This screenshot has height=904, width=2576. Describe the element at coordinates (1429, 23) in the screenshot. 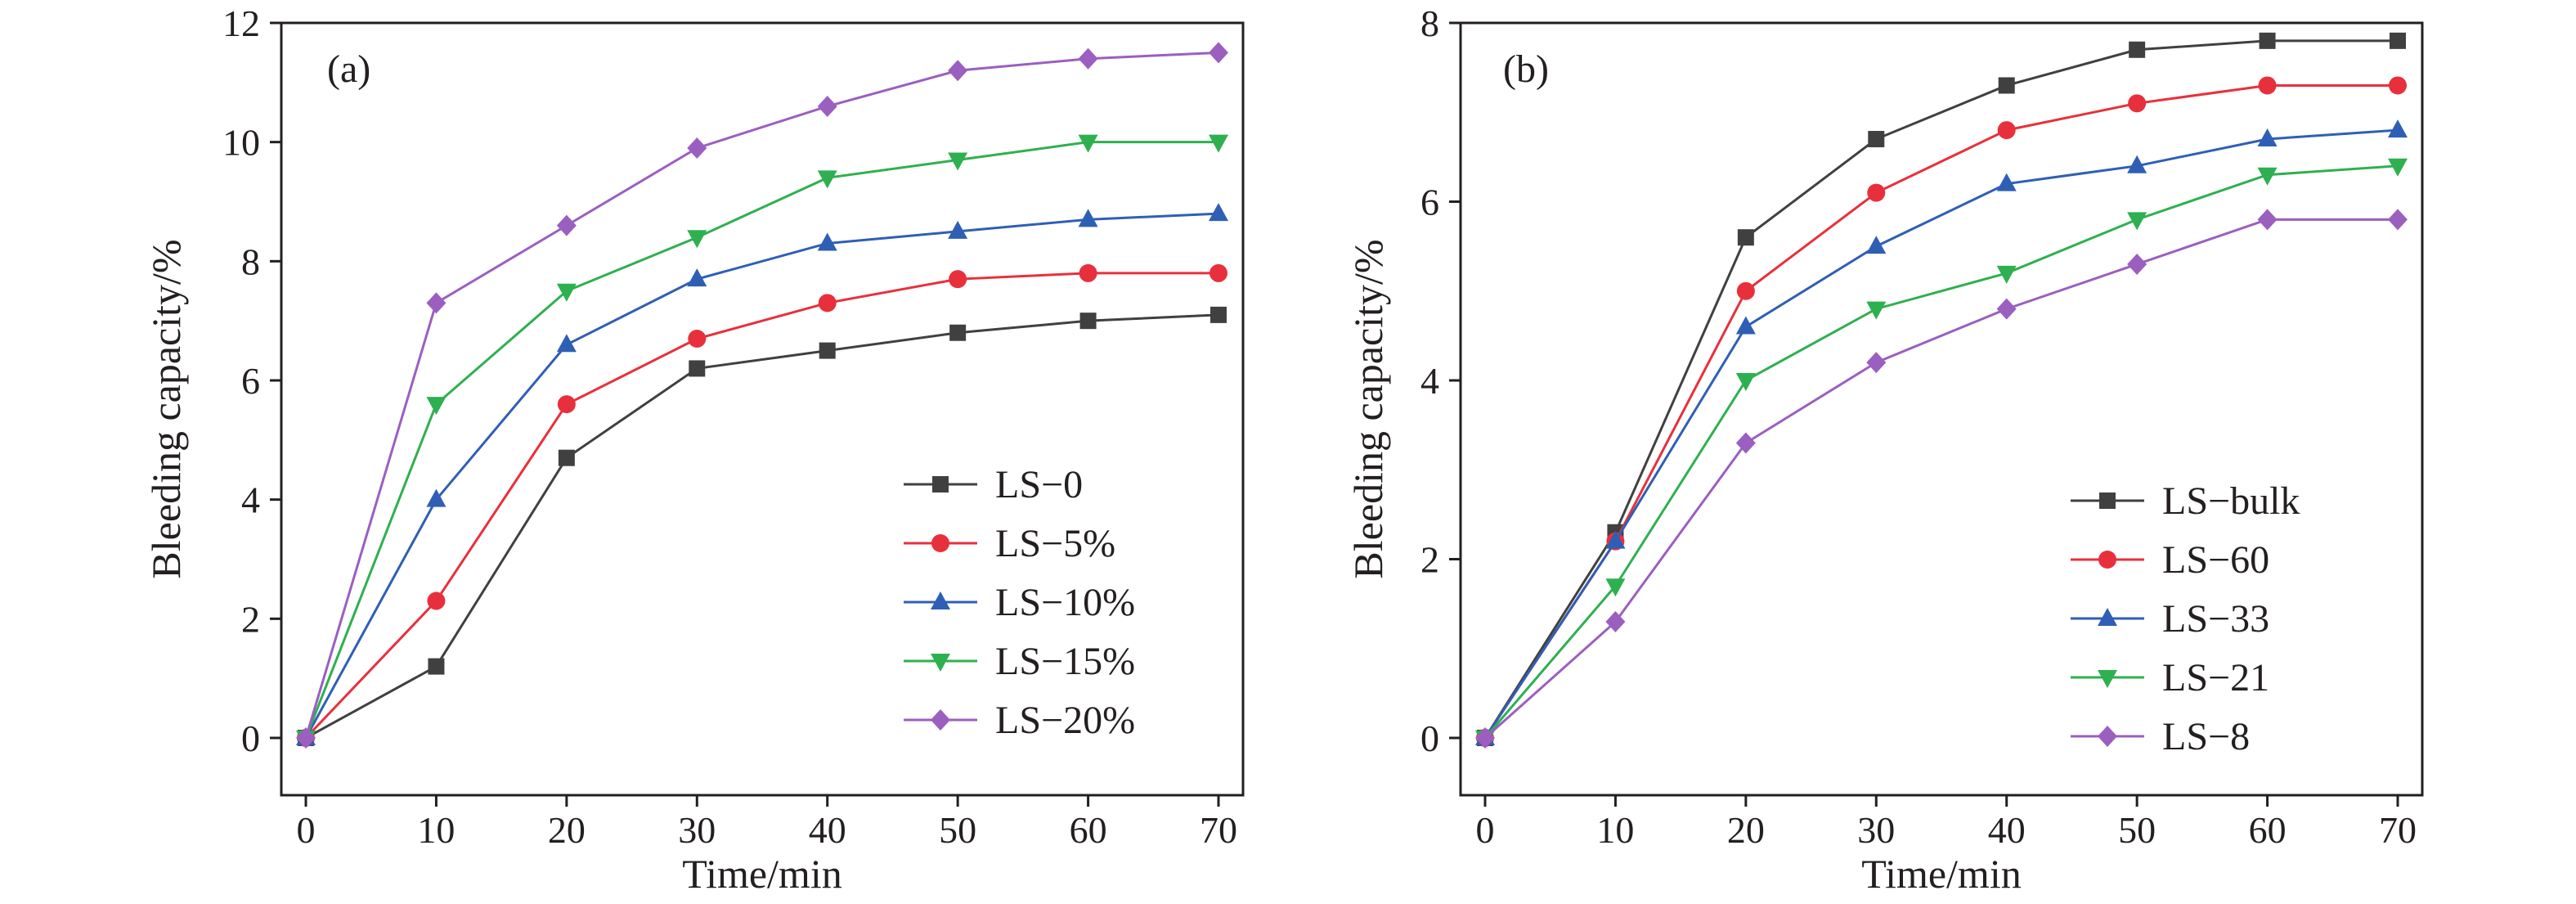

I see `y-tick-label: 8` at that location.